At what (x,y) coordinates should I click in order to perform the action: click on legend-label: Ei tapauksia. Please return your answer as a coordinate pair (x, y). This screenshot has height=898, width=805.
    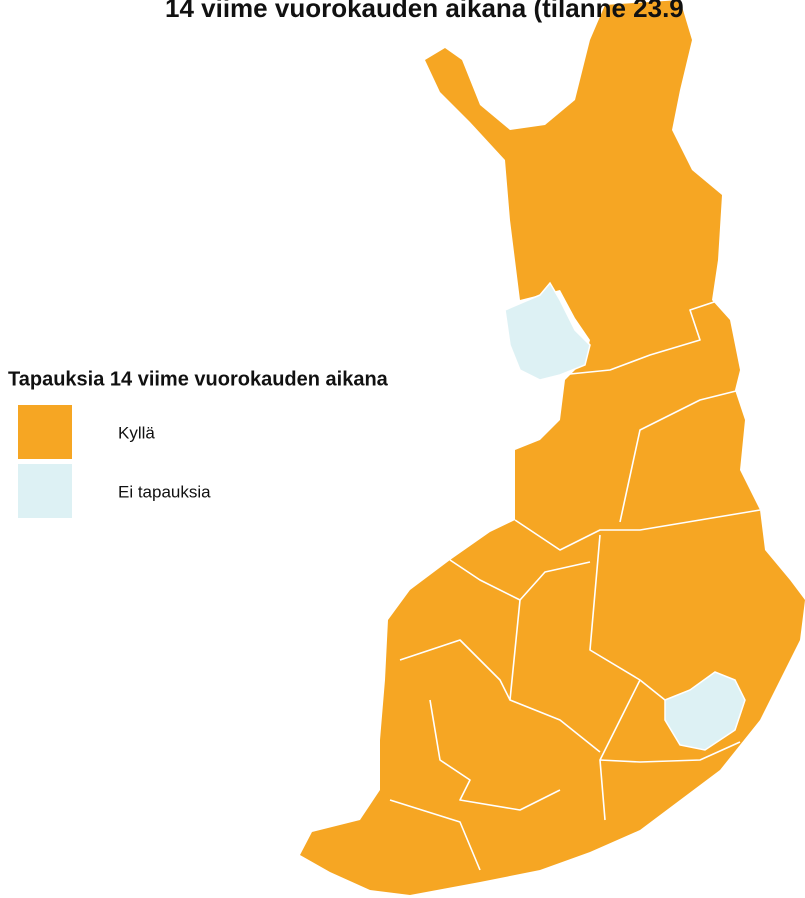
    Looking at the image, I should click on (164, 491).